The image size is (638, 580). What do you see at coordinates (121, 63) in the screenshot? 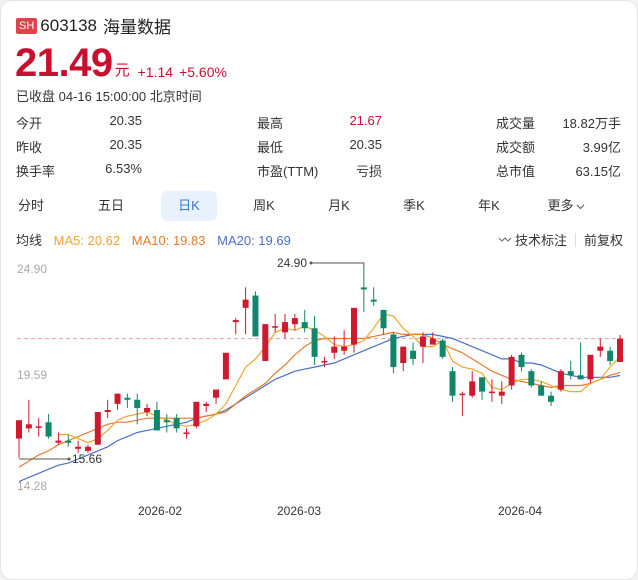
I see `price-box: 21.49 元 +1.14 +5.60%` at bounding box center [121, 63].